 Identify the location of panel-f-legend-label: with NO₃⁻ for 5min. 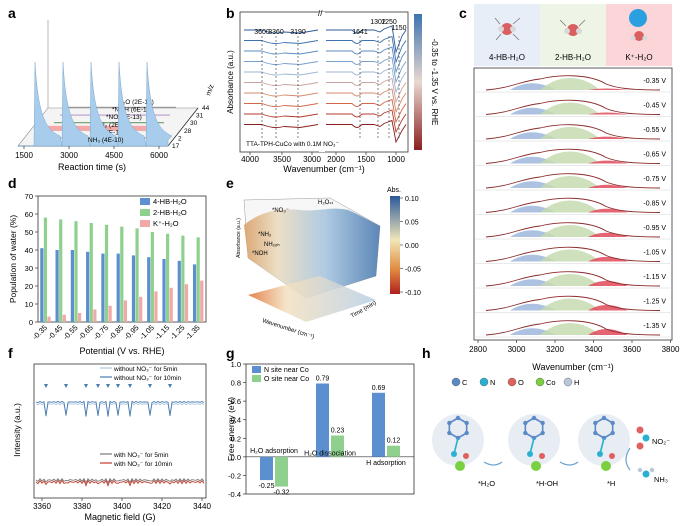
(141, 455).